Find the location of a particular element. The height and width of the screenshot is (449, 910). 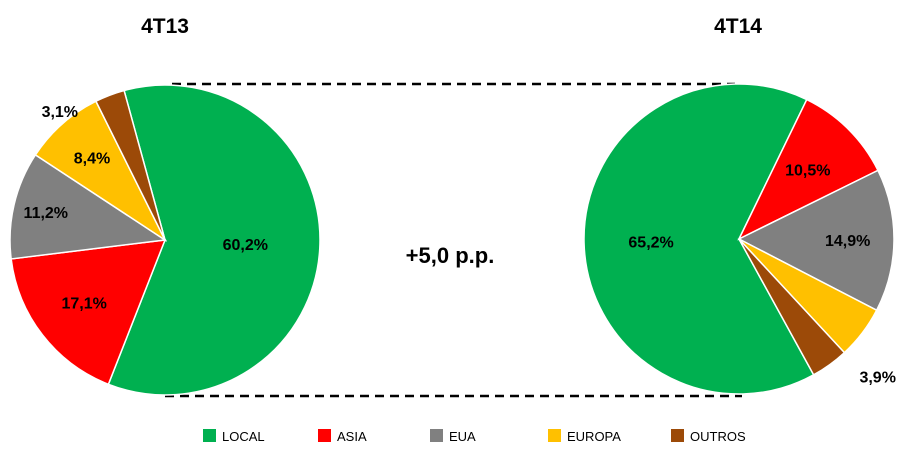

data-label-eua: 14,9% is located at coordinates (847, 241).